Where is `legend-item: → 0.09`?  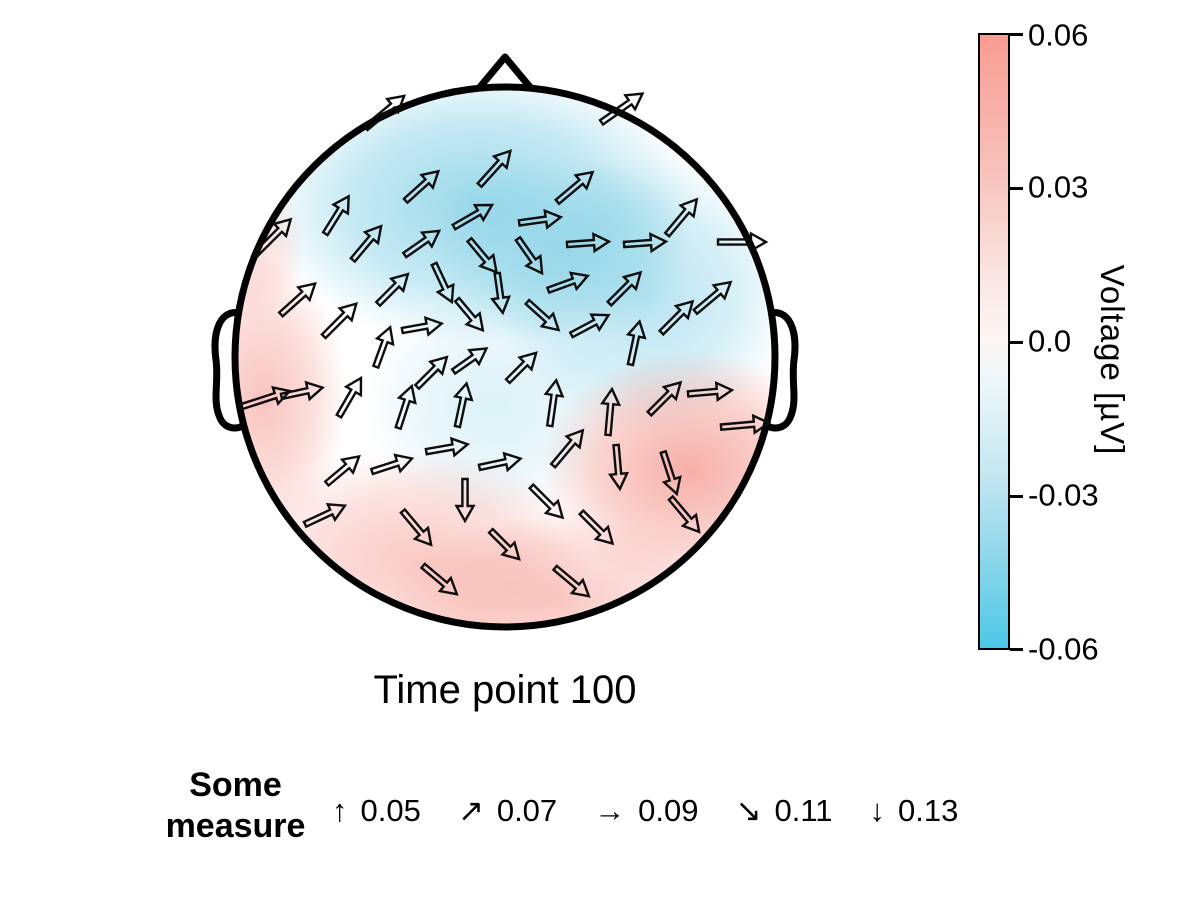
legend-item: → 0.09 is located at coordinates (646, 811).